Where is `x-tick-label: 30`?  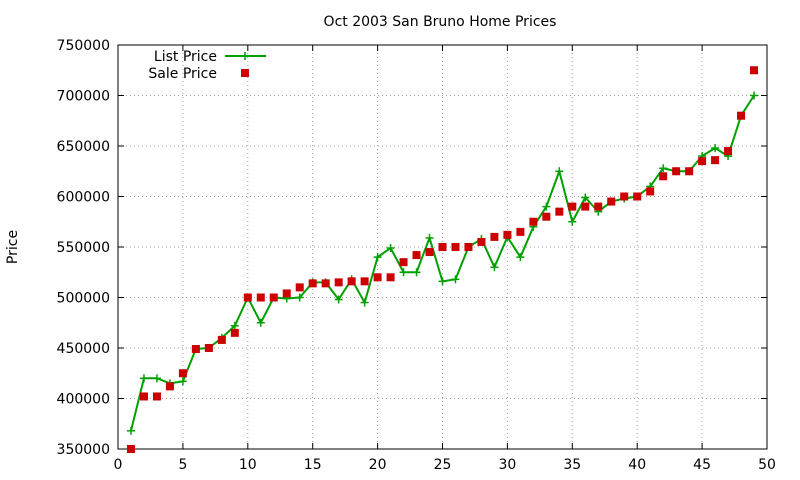 x-tick-label: 30 is located at coordinates (507, 465).